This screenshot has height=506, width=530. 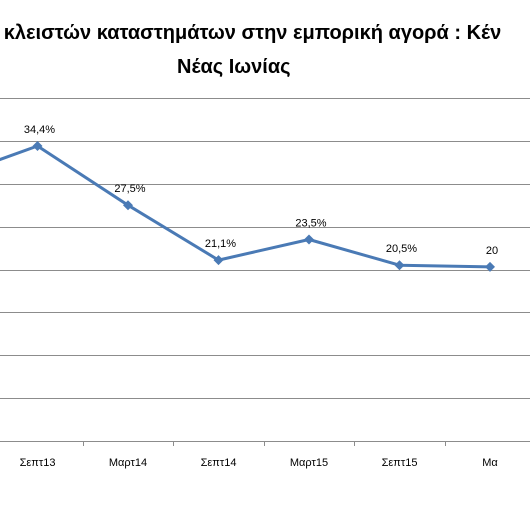 I want to click on data-label: 34,4%, so click(x=39, y=130).